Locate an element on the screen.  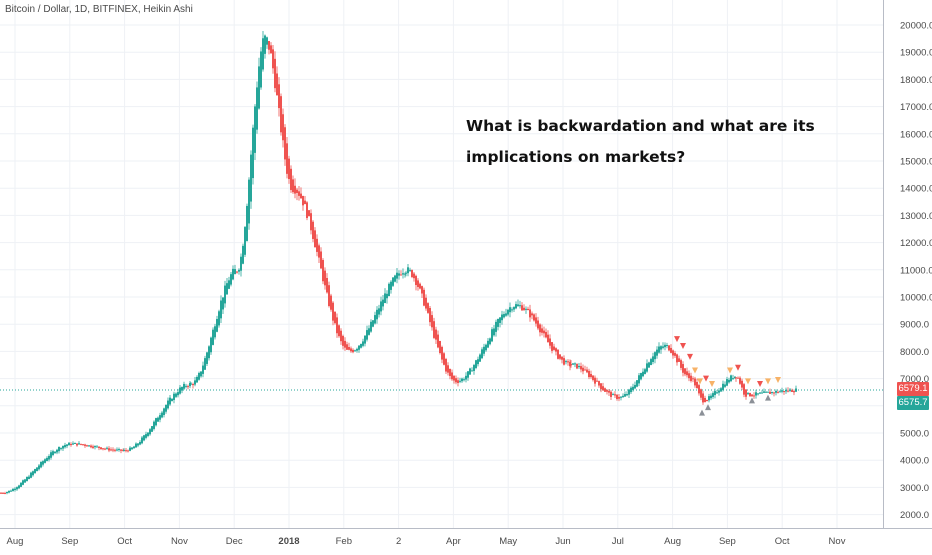
x-tick-label: Nov is located at coordinates (837, 541).